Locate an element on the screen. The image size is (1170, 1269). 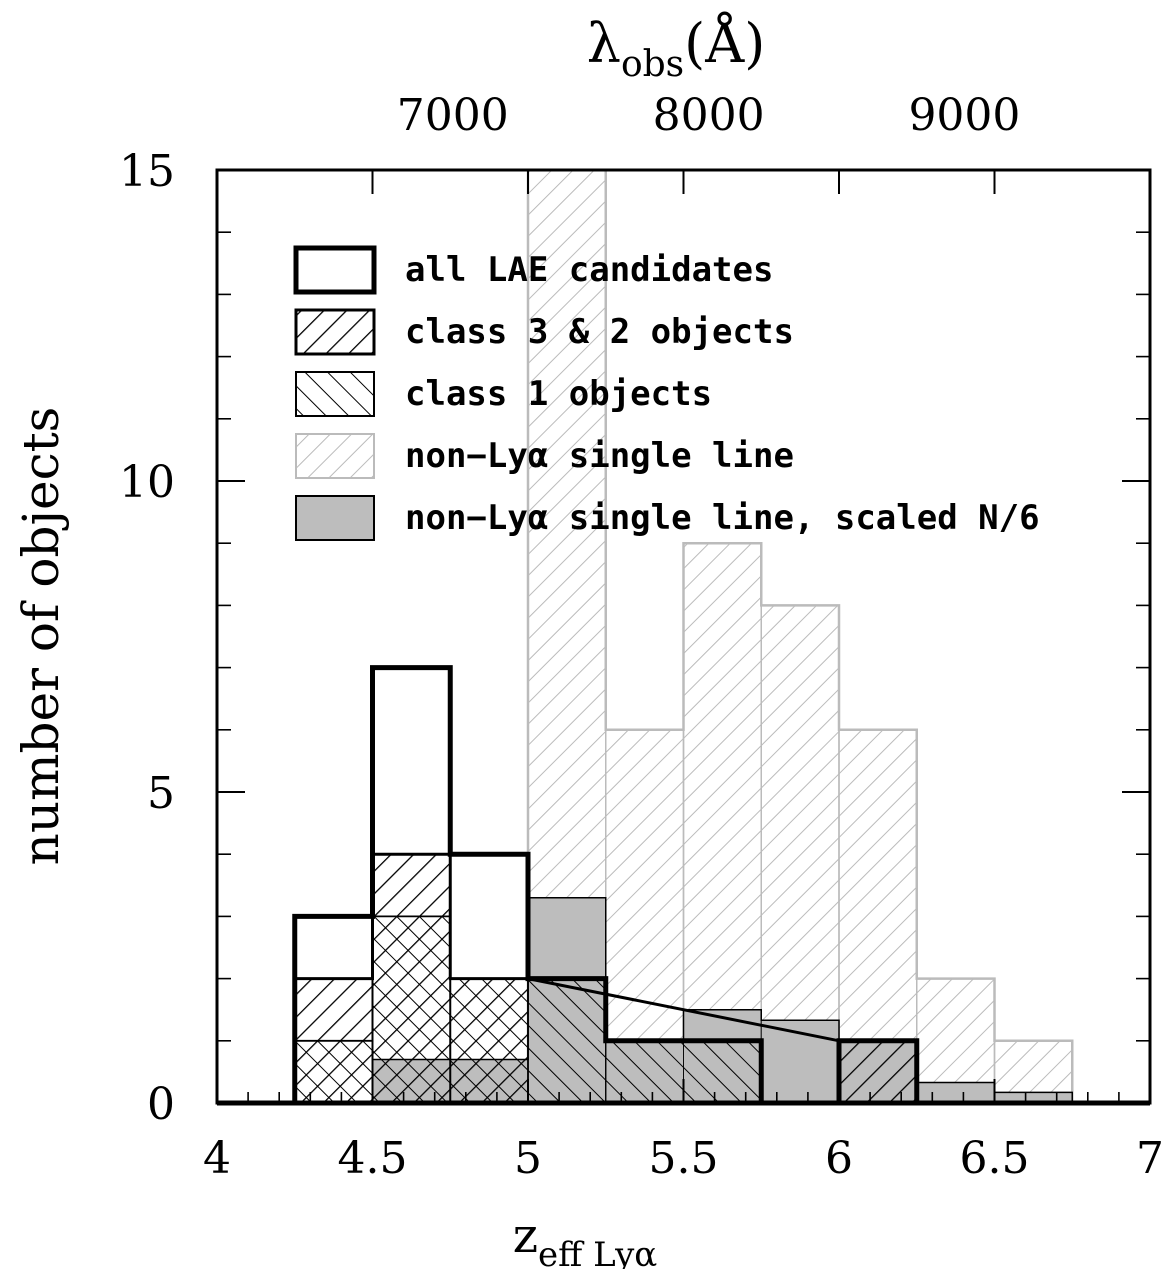
legend-swatch-bg is located at coordinates (335, 270).